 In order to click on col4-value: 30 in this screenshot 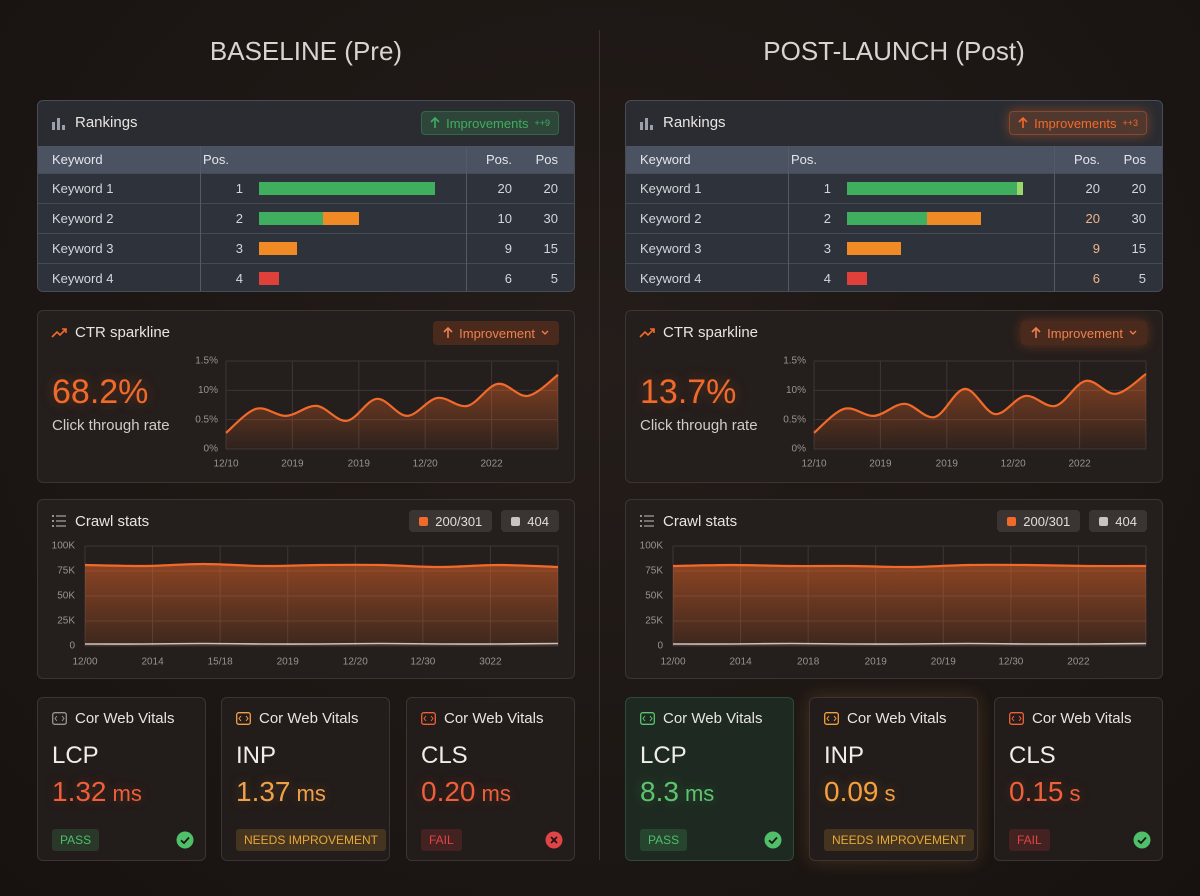, I will do `click(1138, 218)`.